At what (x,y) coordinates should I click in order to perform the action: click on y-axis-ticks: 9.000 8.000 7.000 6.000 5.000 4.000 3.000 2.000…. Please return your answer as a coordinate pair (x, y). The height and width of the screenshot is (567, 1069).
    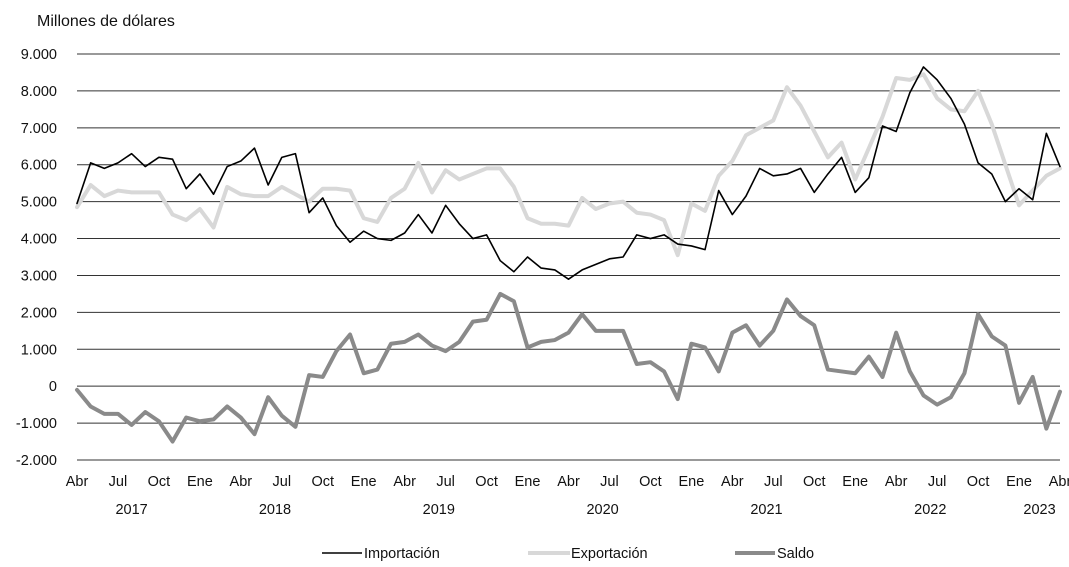
    Looking at the image, I should click on (36, 258).